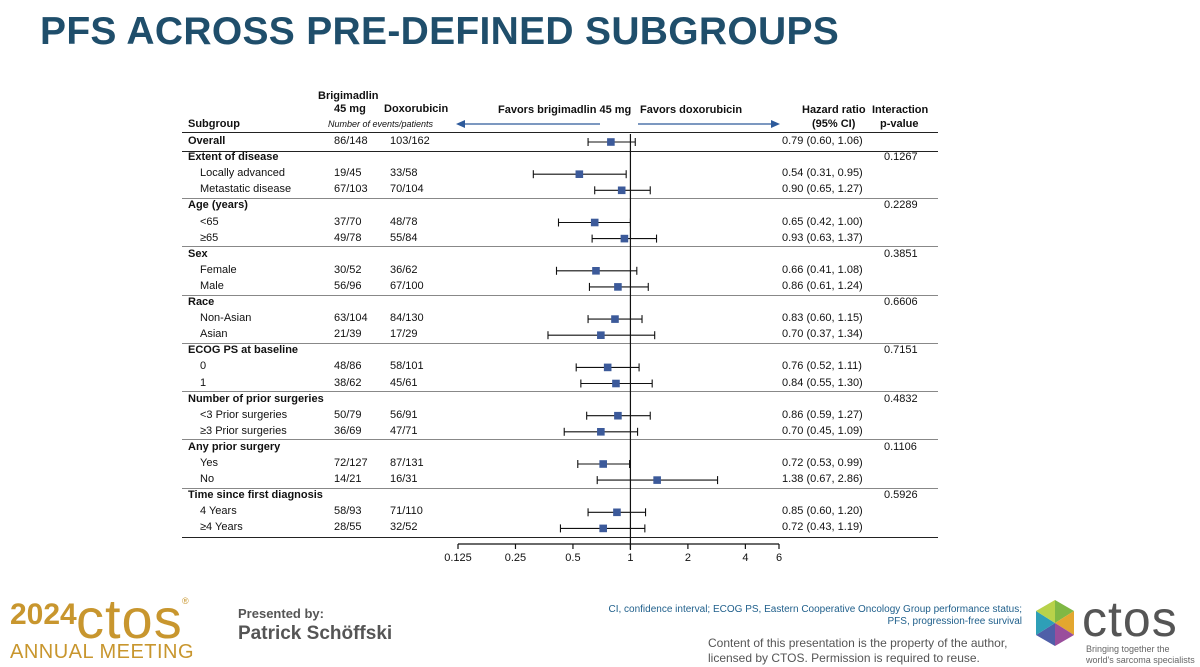 The image size is (1200, 667). Describe the element at coordinates (470, 400) in the screenshot. I see `group-header-row: Number of prior surgeries 0.4832` at that location.